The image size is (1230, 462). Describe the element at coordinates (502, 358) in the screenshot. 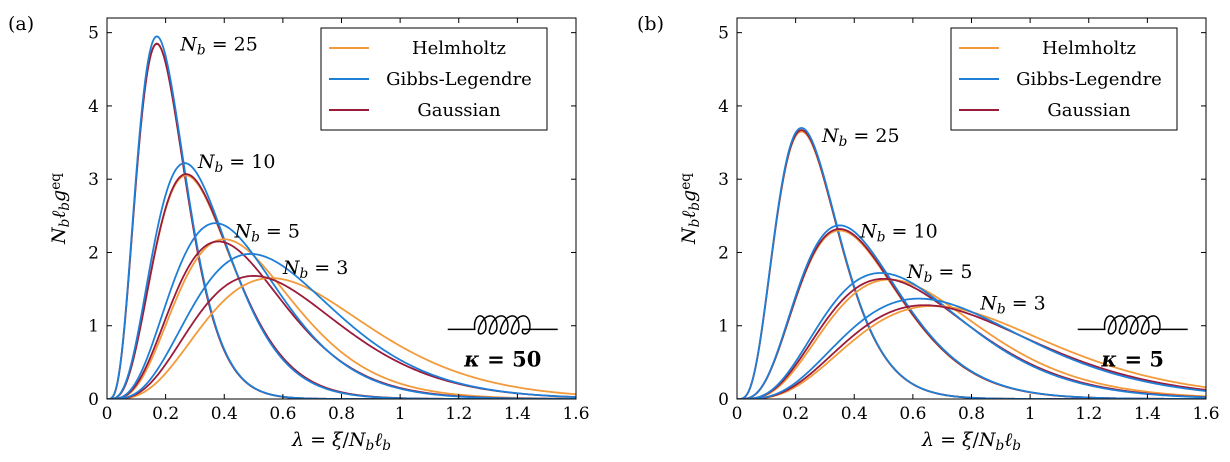

I see `kappa-label: κ = 50` at that location.